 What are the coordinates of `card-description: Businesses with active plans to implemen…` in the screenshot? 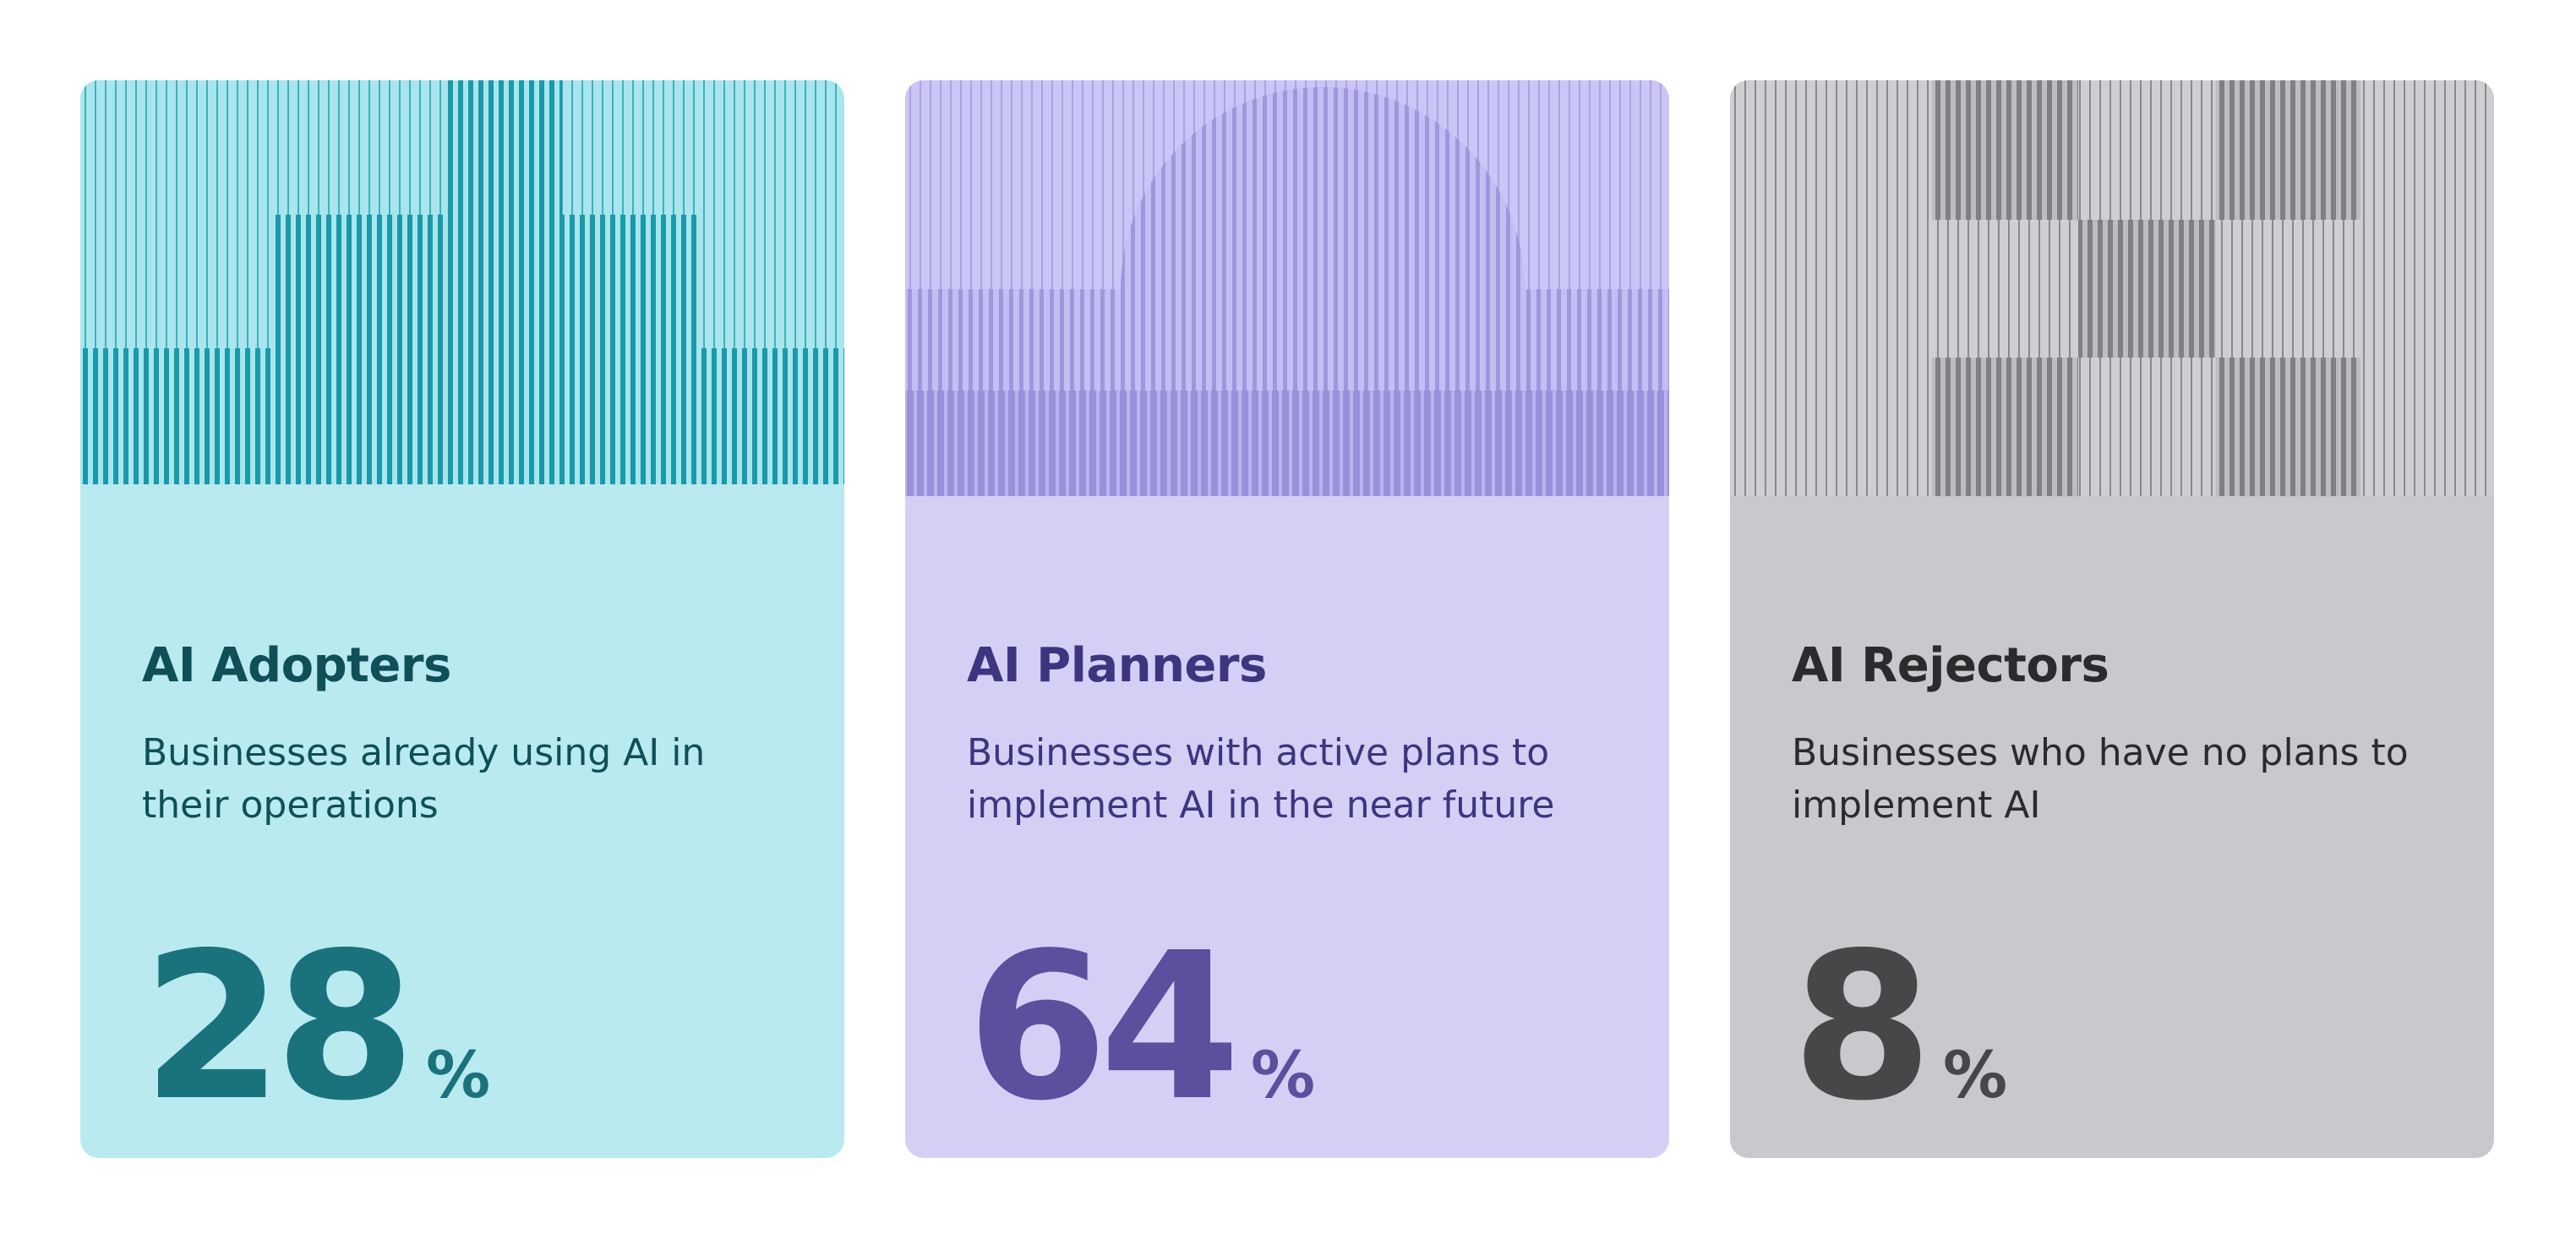 It's located at (1261, 779).